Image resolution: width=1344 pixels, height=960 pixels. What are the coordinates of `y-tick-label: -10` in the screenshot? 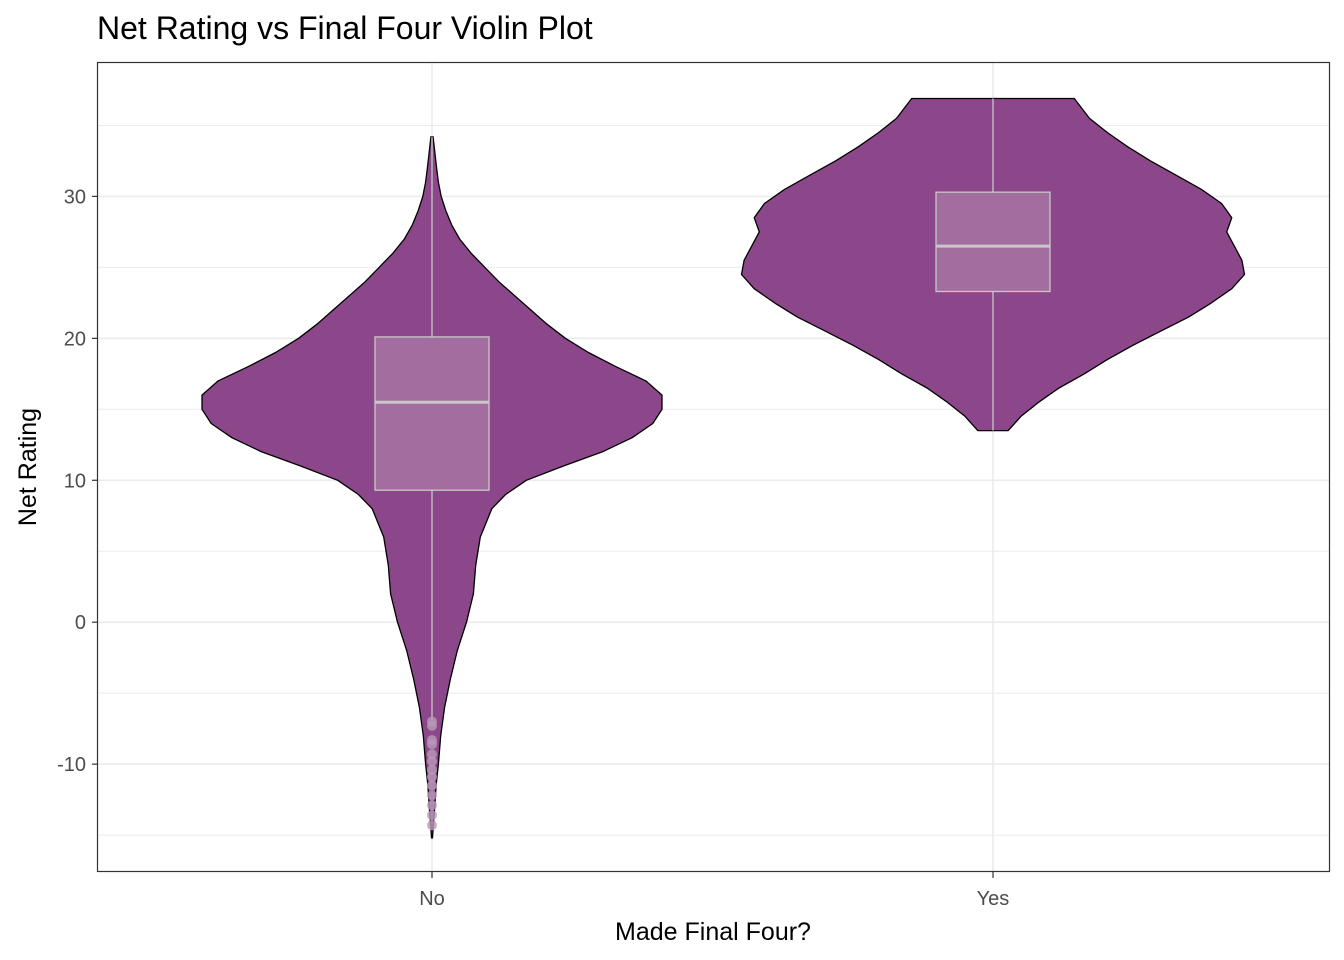 It's located at (71, 765).